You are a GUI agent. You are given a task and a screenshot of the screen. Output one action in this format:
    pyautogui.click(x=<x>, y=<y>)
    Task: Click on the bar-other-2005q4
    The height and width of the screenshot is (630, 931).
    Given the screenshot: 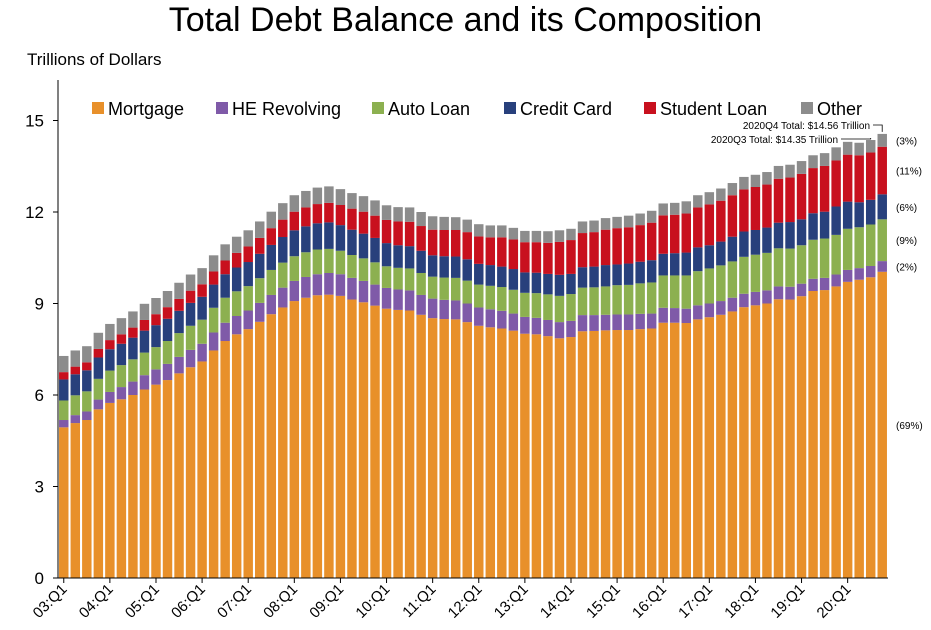 What is the action you would take?
    pyautogui.click(x=190, y=282)
    